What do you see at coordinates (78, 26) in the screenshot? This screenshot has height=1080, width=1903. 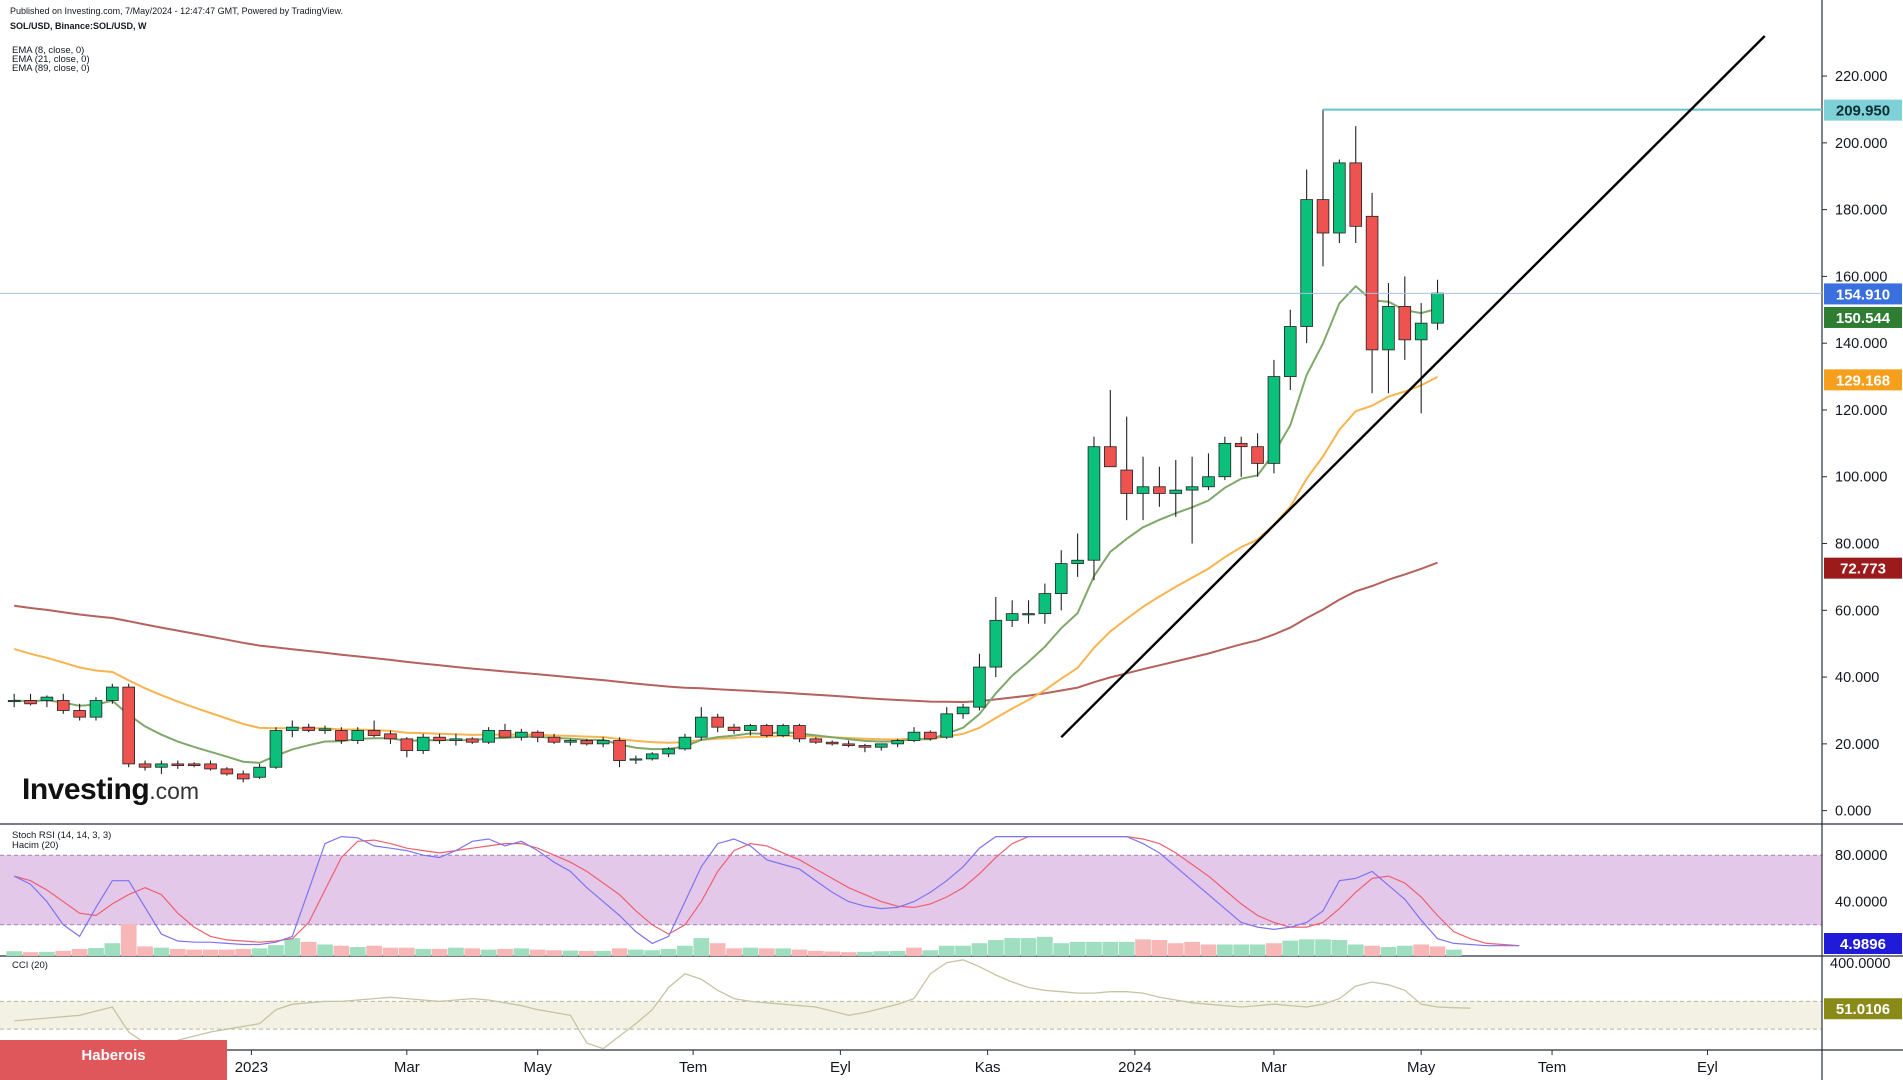 I see `symbol-title: SOL/USD, Binance:SOL/USD, W` at bounding box center [78, 26].